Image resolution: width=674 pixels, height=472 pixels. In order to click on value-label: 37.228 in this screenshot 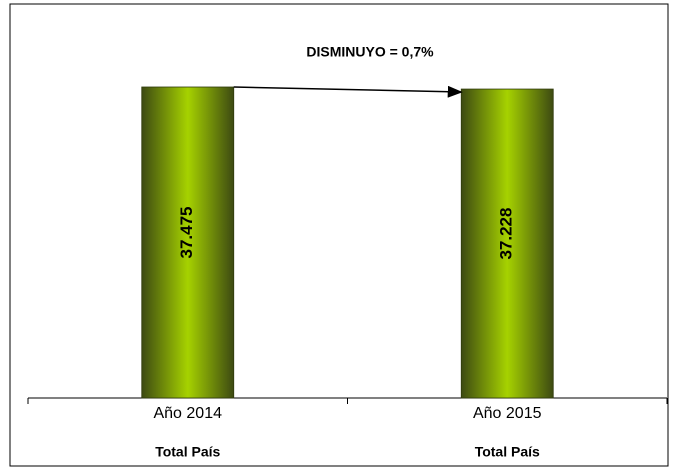, I will do `click(506, 234)`.